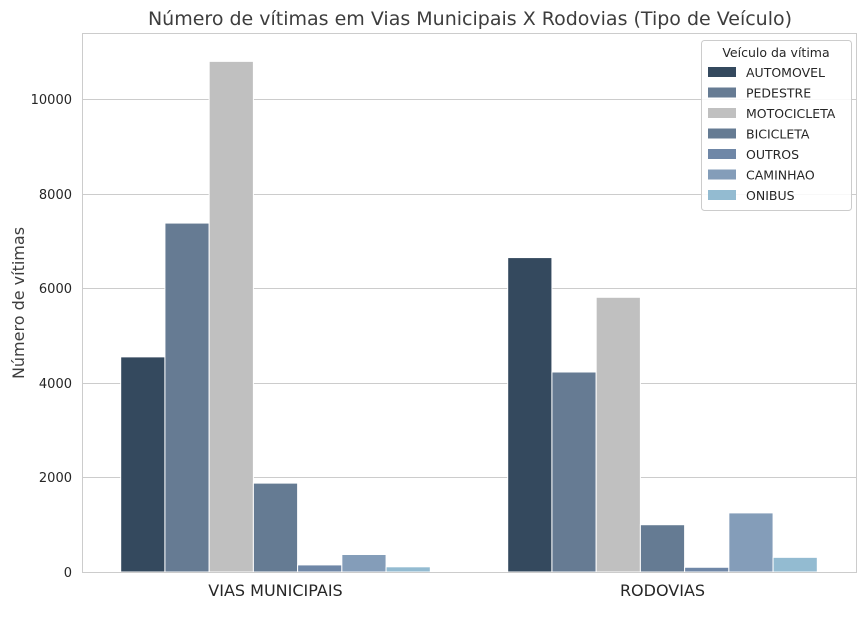 The width and height of the screenshot is (867, 629). What do you see at coordinates (722, 113) in the screenshot?
I see `legend-swatch-motocicleta` at bounding box center [722, 113].